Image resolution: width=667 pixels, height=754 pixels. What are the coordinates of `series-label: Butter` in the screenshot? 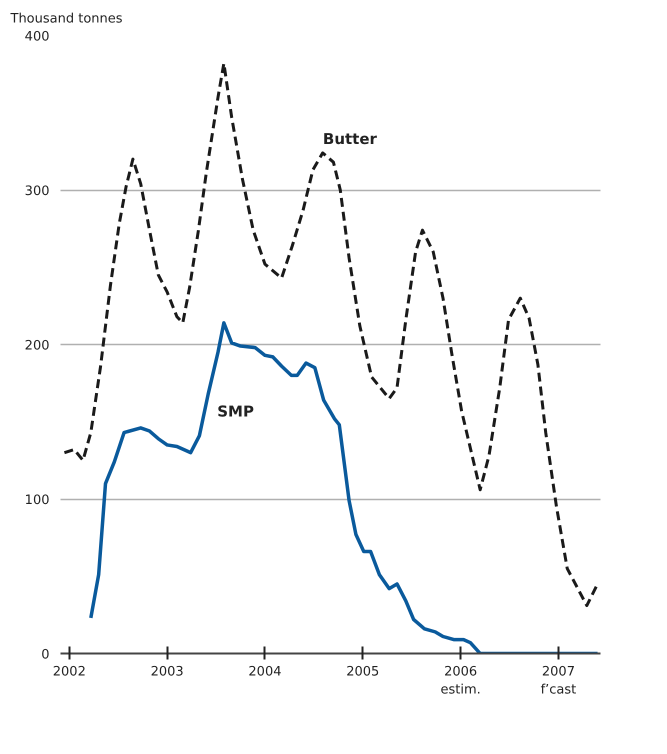 It's located at (350, 139).